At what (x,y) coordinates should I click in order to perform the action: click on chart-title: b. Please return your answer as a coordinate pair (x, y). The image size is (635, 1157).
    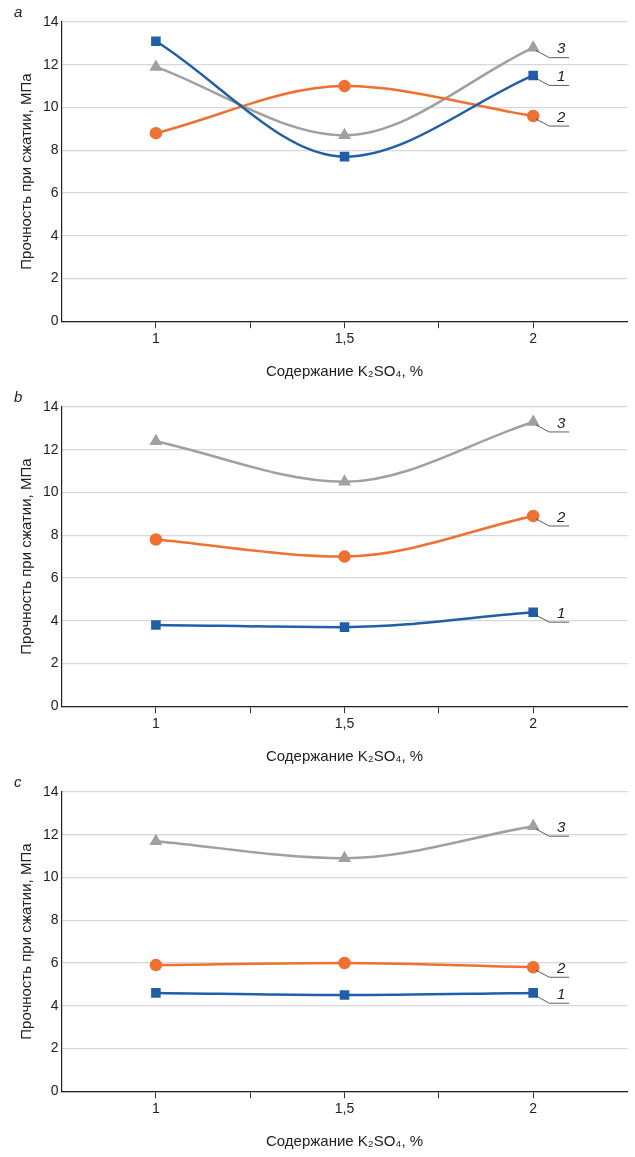
    Looking at the image, I should click on (18, 397).